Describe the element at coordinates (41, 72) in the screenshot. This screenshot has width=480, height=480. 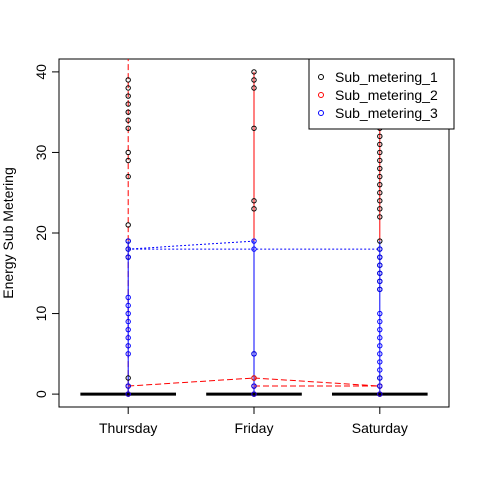
I see `y-tick-label-40: 40` at that location.